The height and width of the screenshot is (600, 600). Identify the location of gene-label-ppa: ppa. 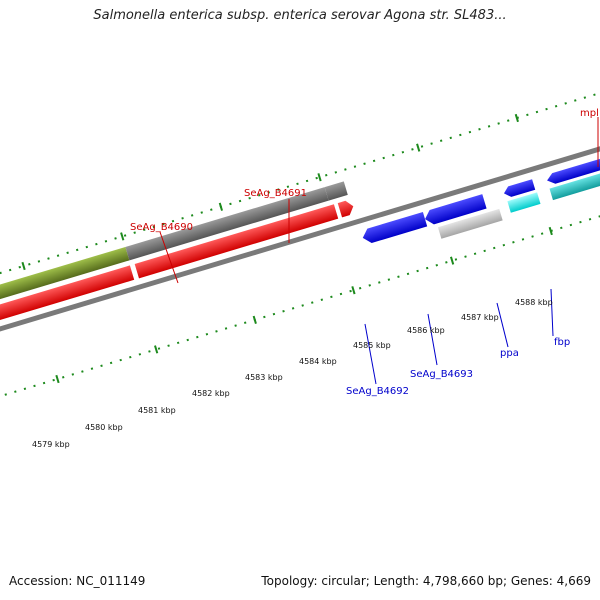
(509, 353).